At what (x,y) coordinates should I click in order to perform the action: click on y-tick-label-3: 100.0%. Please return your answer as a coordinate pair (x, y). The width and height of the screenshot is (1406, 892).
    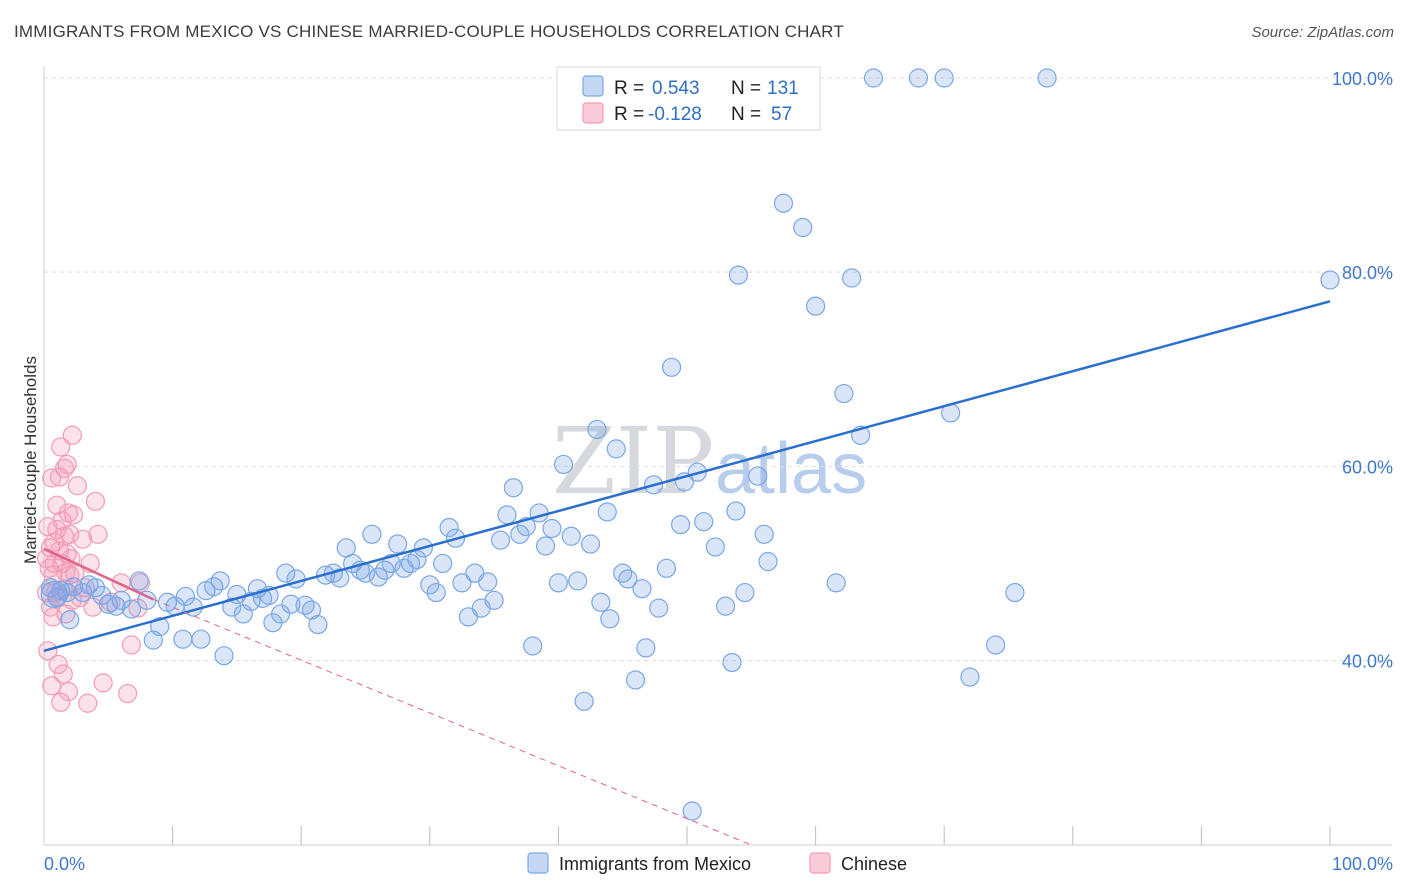
    Looking at the image, I should click on (1362, 79).